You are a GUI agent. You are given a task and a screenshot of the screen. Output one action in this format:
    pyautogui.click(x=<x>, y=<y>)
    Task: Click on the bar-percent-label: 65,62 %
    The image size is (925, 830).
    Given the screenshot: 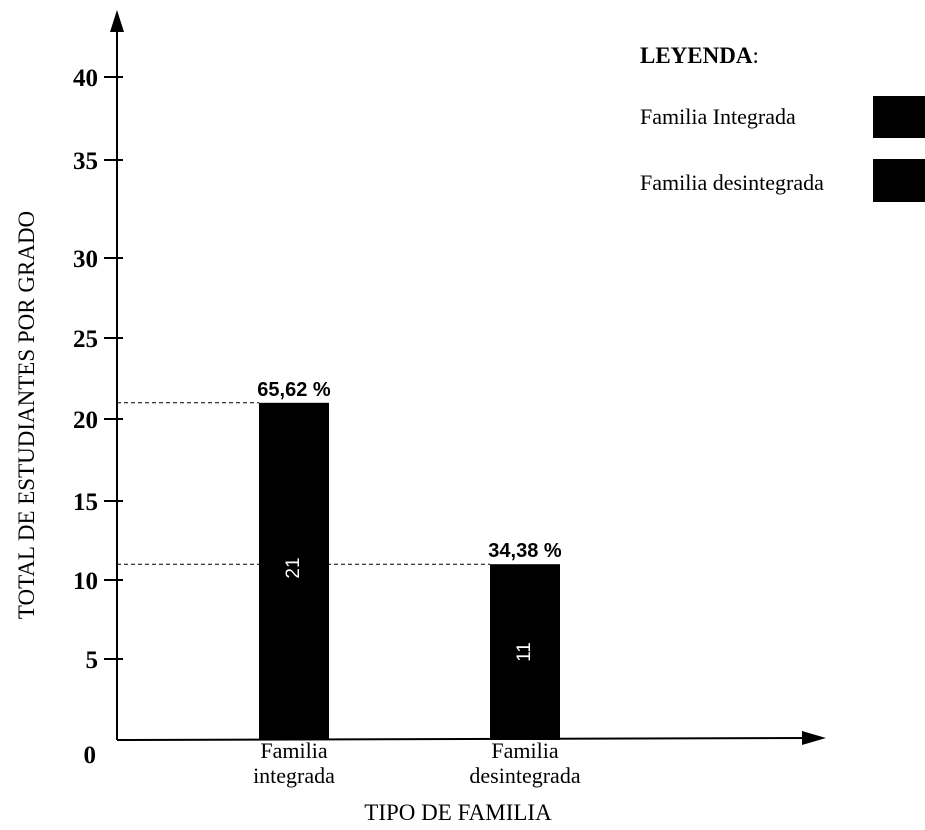 What is the action you would take?
    pyautogui.click(x=294, y=390)
    